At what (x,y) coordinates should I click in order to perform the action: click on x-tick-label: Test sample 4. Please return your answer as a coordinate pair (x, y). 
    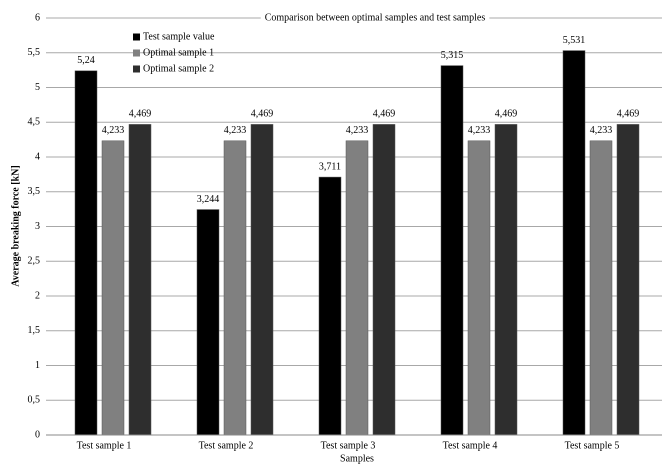
    Looking at the image, I should click on (470, 445).